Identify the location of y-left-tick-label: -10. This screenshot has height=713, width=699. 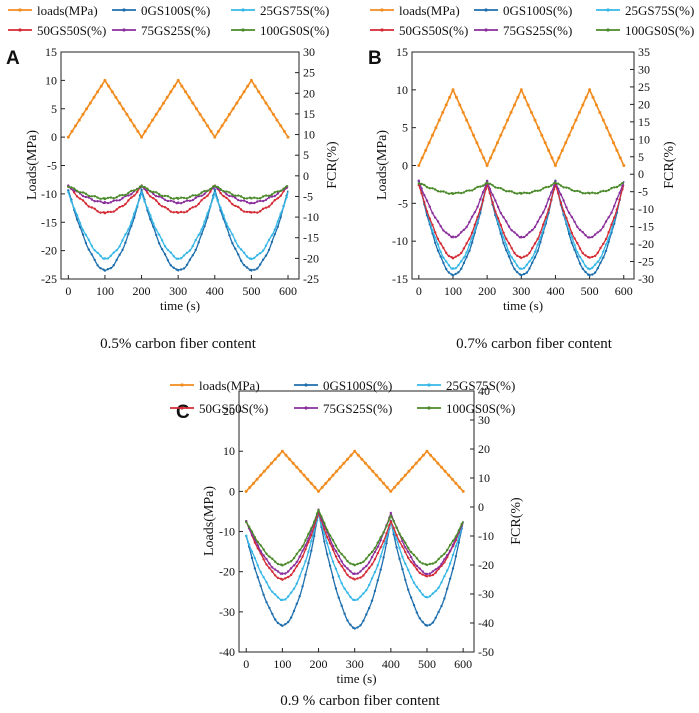
(49, 194).